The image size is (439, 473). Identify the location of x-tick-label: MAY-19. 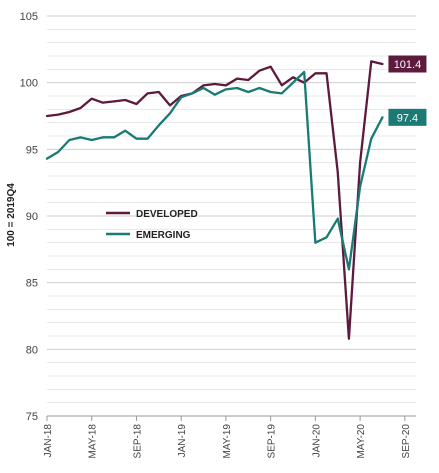
(227, 441).